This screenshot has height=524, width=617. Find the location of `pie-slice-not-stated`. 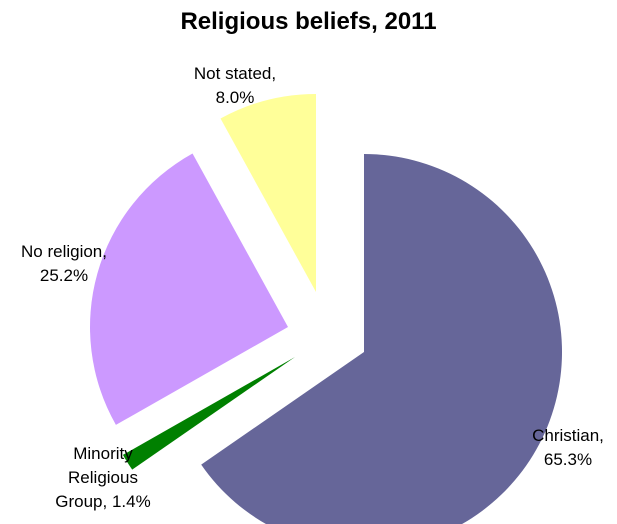

pie-slice-not-stated is located at coordinates (268, 193).